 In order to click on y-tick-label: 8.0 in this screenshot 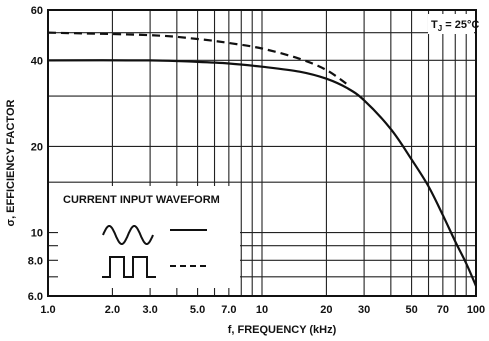, I will do `click(35, 261)`.